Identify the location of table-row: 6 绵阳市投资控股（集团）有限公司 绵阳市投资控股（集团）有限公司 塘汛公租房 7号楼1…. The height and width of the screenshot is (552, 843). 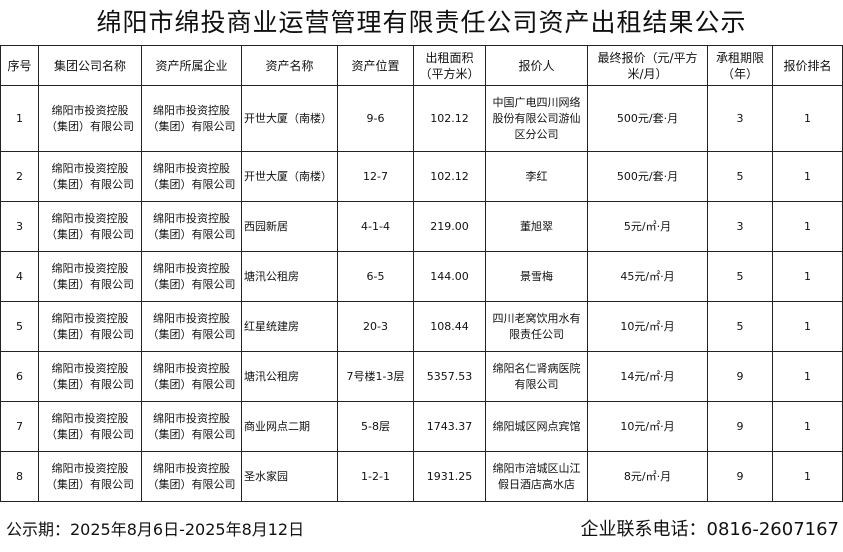
(421, 376).